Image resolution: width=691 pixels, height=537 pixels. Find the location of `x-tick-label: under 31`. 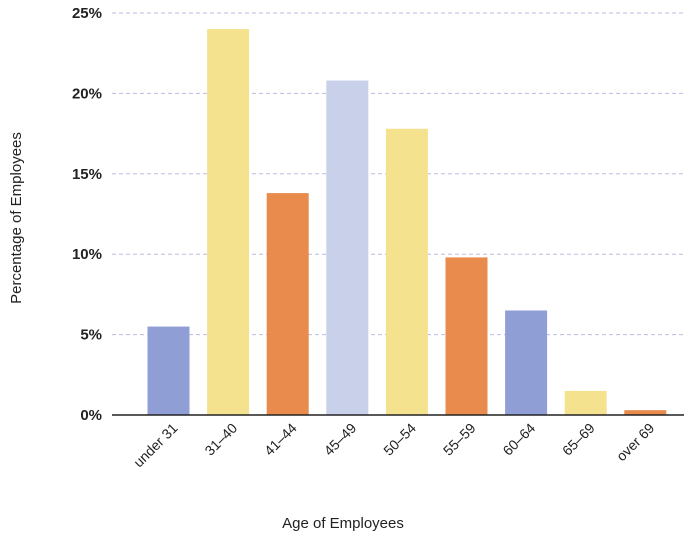

x-tick-label: under 31 is located at coordinates (155, 445).